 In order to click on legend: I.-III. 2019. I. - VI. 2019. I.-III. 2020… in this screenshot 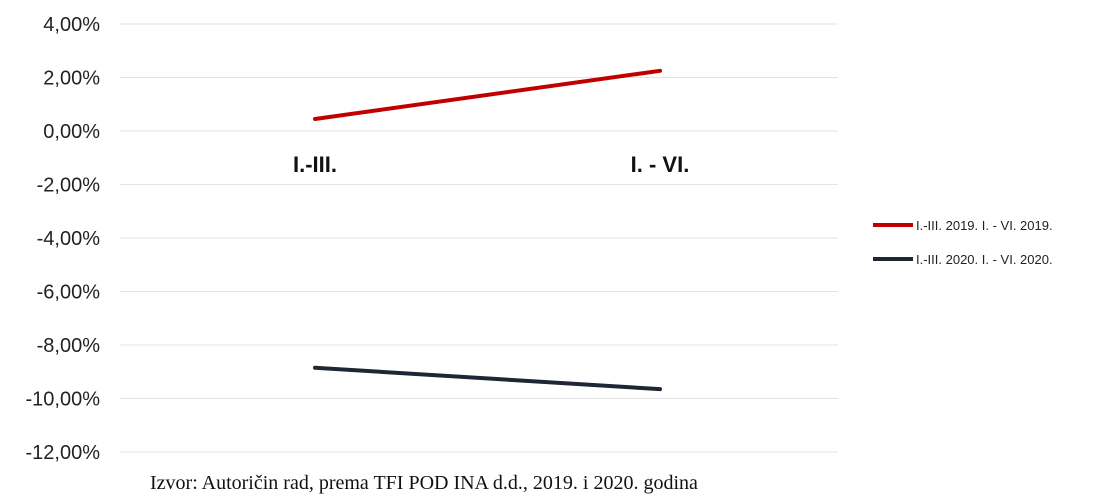, I will do `click(963, 242)`.